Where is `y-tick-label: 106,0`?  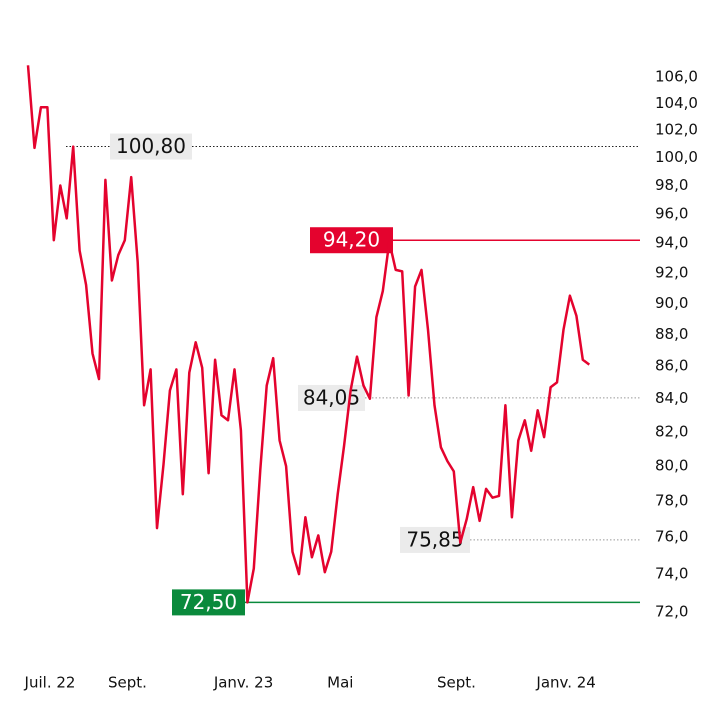
y-tick-label: 106,0 is located at coordinates (676, 76).